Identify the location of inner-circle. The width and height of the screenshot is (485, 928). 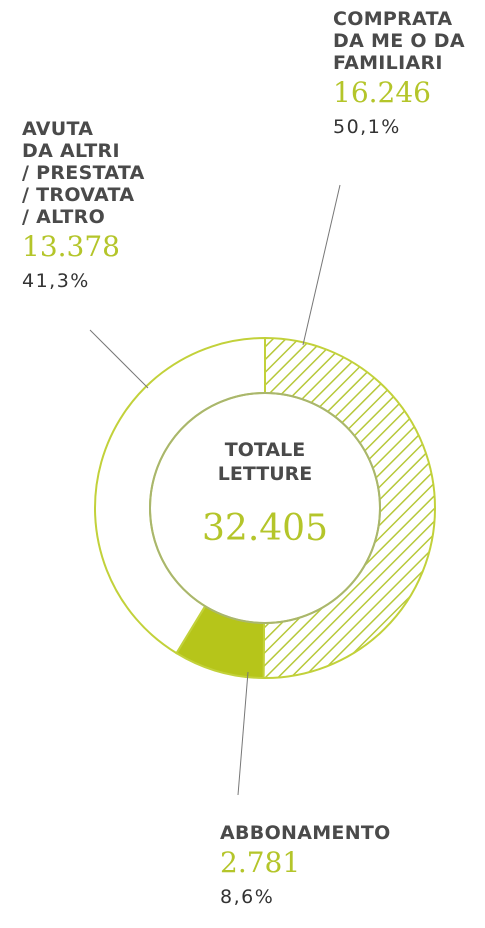
(265, 508).